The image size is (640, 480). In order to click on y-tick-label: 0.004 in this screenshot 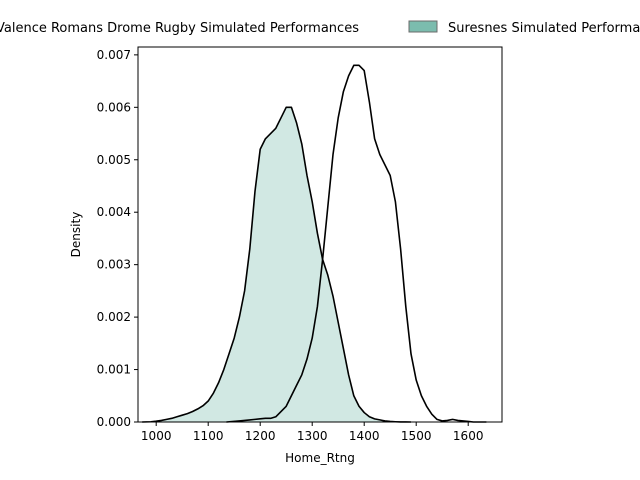, I will do `click(114, 212)`.